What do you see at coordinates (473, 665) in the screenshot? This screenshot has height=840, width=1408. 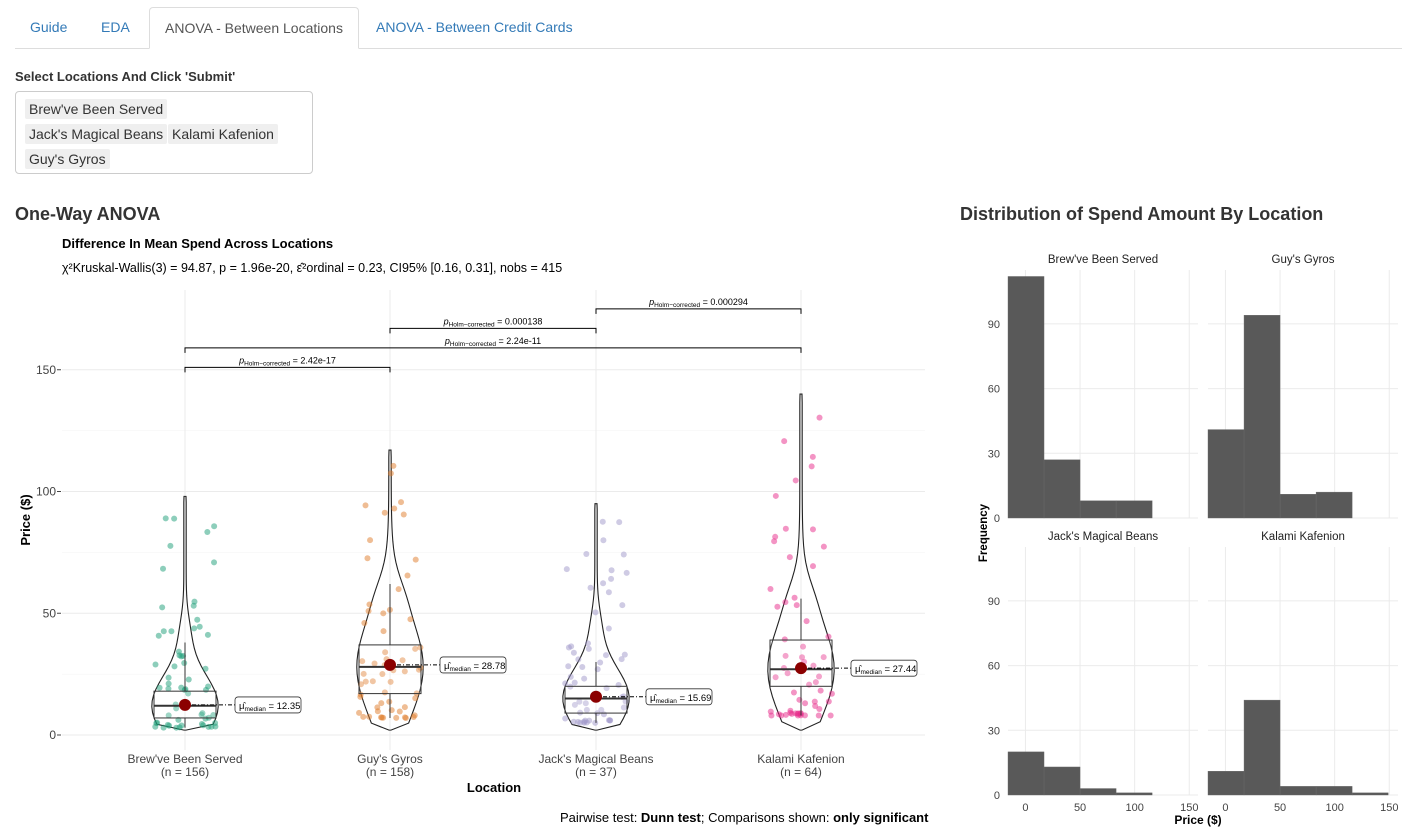 I see `median-label-1: μ̂median = 28.78` at bounding box center [473, 665].